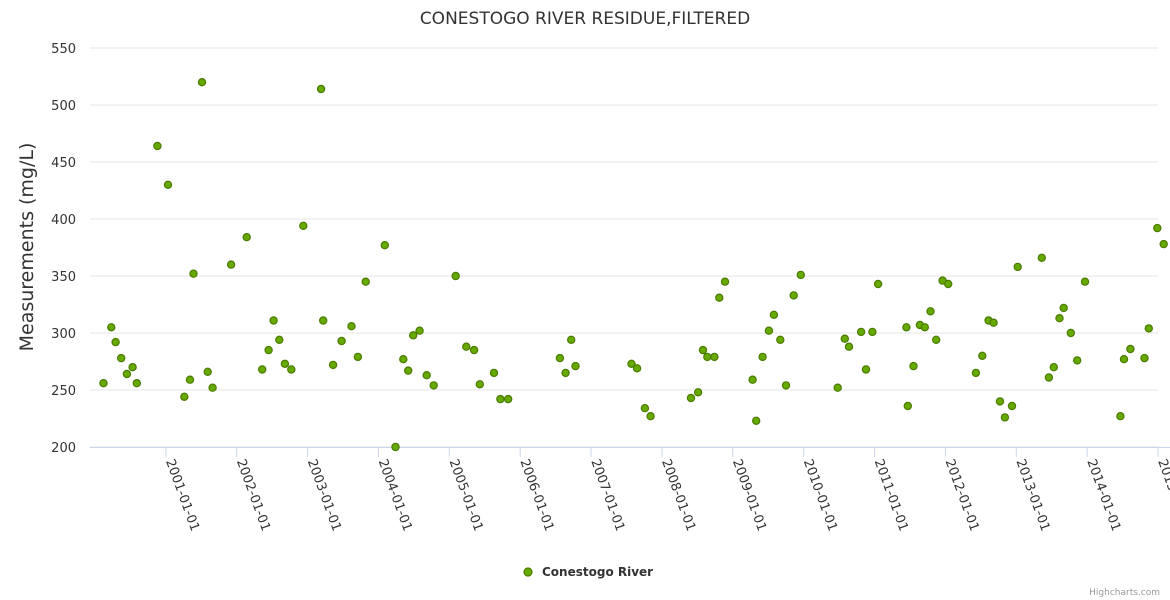 The height and width of the screenshot is (600, 1170). Describe the element at coordinates (588, 572) in the screenshot. I see `legend: Conestogo River` at that location.